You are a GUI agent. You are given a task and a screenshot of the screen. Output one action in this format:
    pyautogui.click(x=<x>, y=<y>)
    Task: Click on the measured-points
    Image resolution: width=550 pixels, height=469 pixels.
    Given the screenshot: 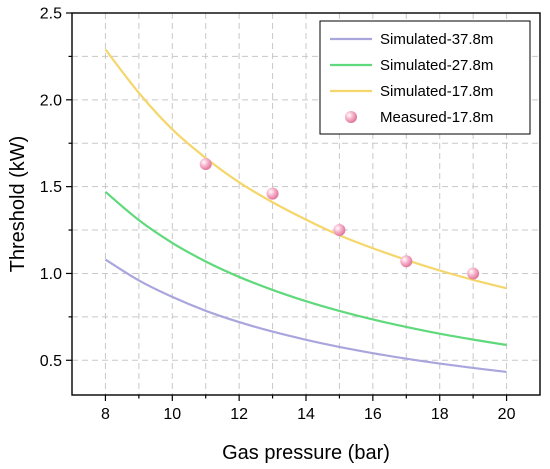 What is the action you would take?
    pyautogui.click(x=339, y=219)
    